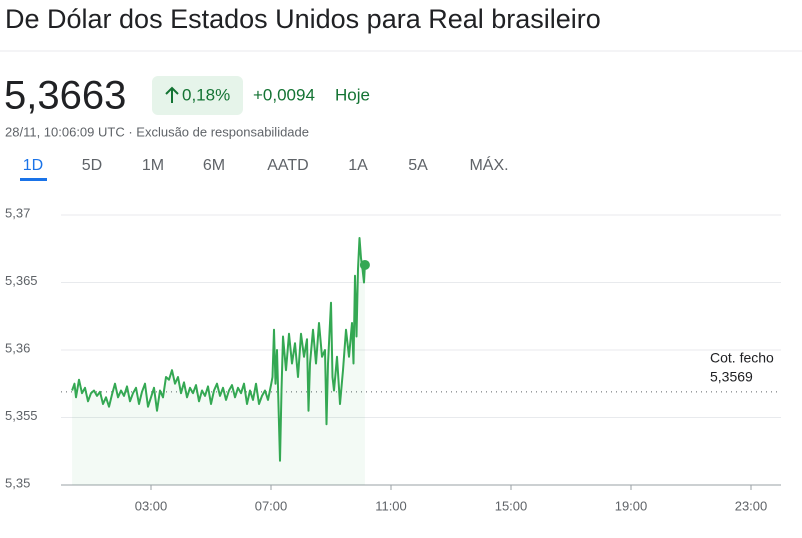 This screenshot has width=802, height=538. Describe the element at coordinates (17, 482) in the screenshot. I see `y-tick-label: 5,35` at that location.